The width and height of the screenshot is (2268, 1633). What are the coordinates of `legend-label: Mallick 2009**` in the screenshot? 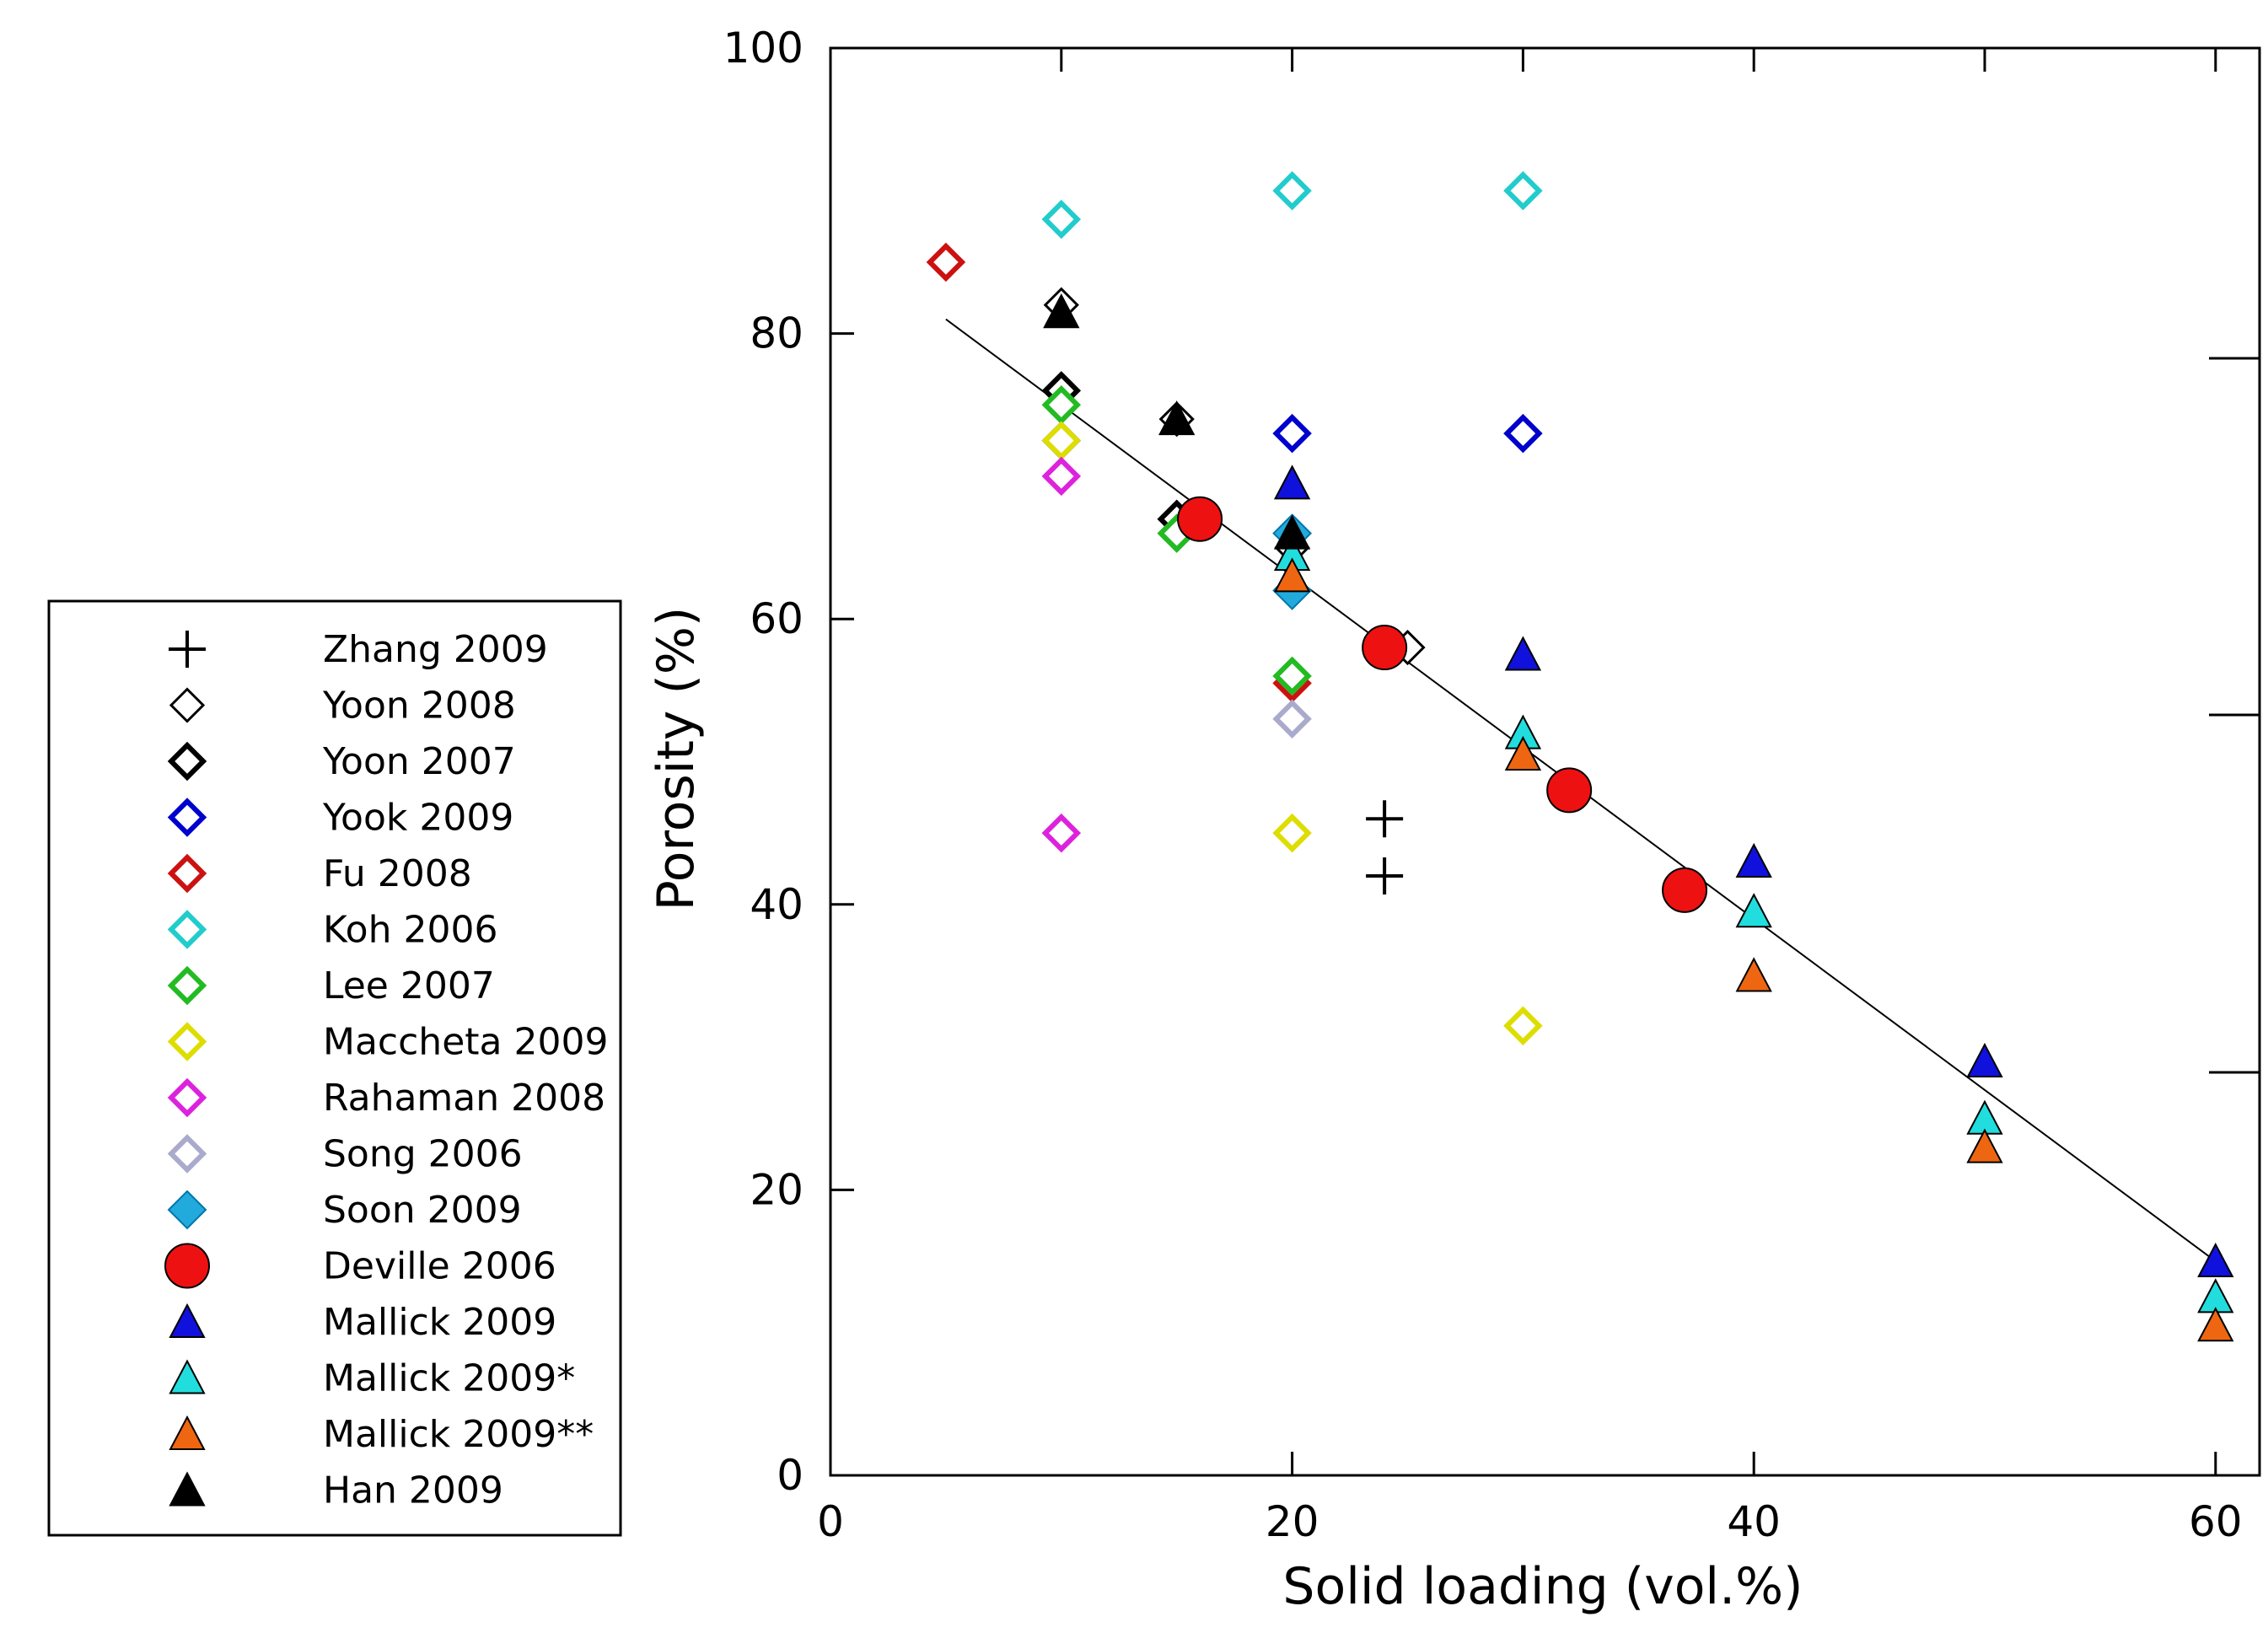 It's located at (458, 1434).